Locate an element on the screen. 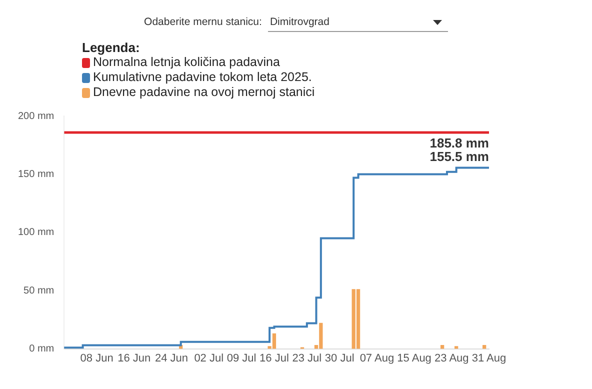 Image resolution: width=592 pixels, height=389 pixels. legend-title: Legenda: is located at coordinates (111, 47).